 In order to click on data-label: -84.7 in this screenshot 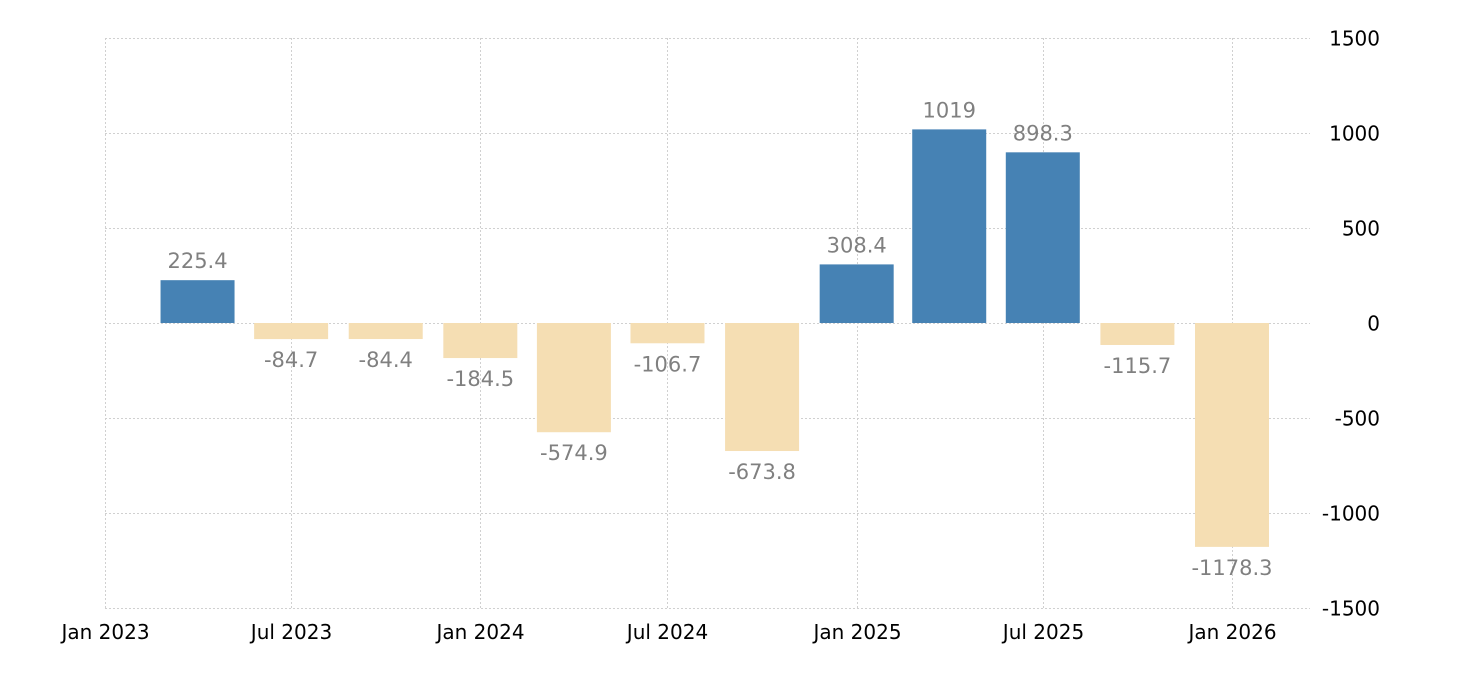, I will do `click(291, 360)`.